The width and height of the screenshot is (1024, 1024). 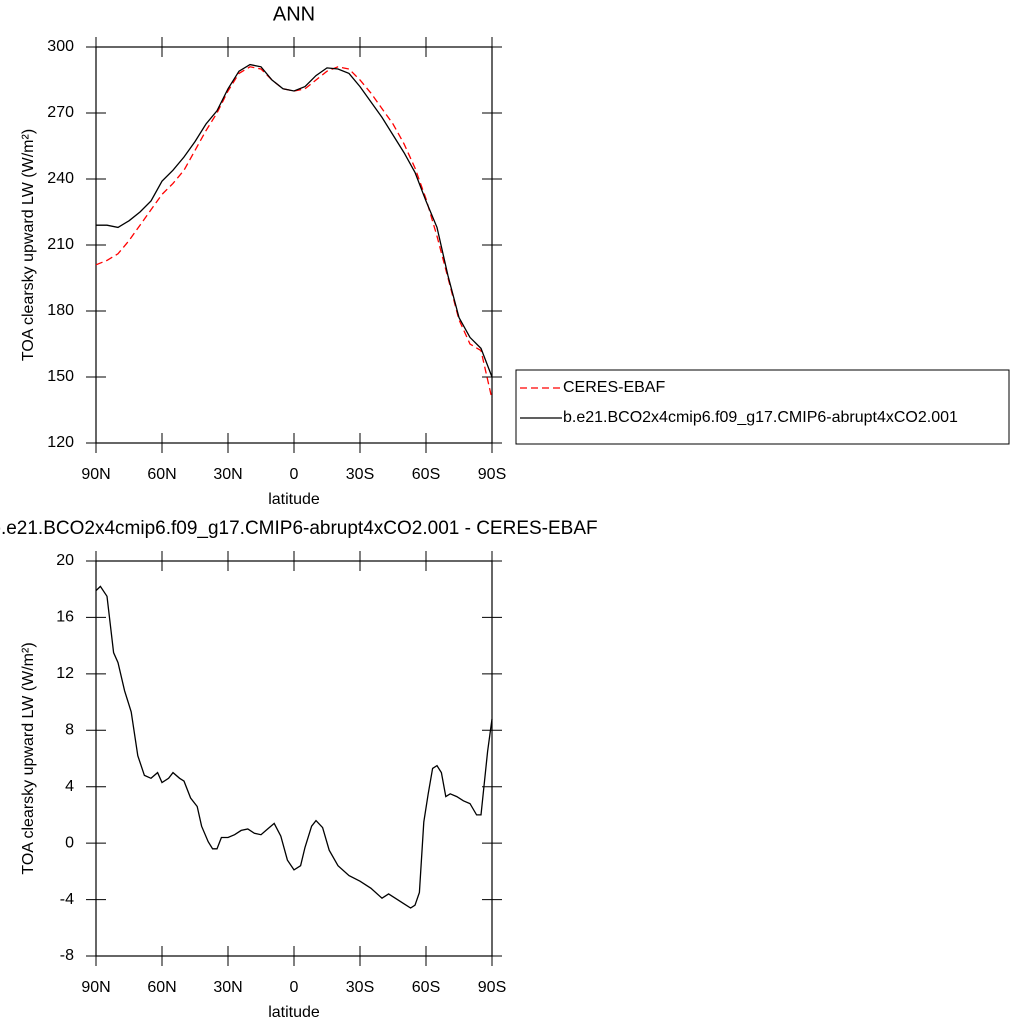 What do you see at coordinates (60, 442) in the screenshot?
I see `y-tick-label: 120` at bounding box center [60, 442].